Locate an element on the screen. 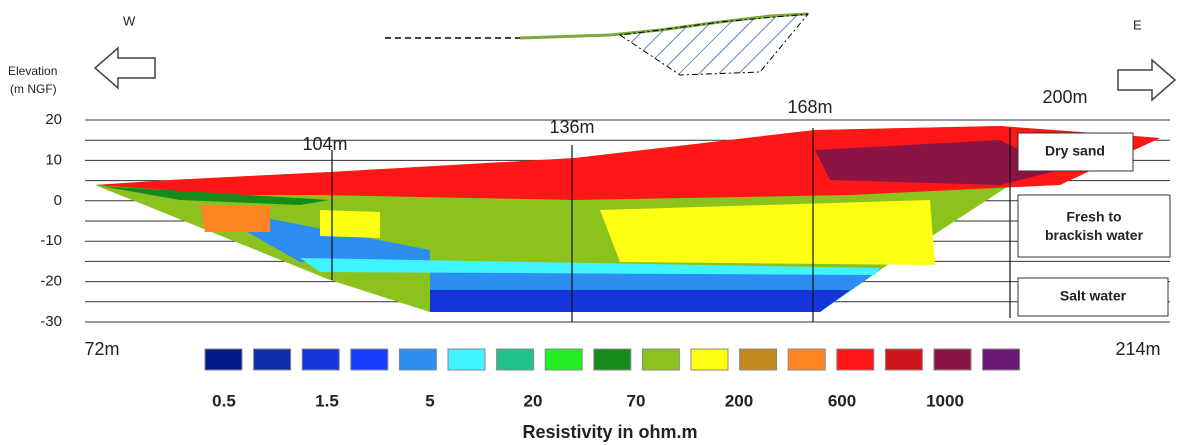  elevation-label: Elevation is located at coordinates (32, 71).